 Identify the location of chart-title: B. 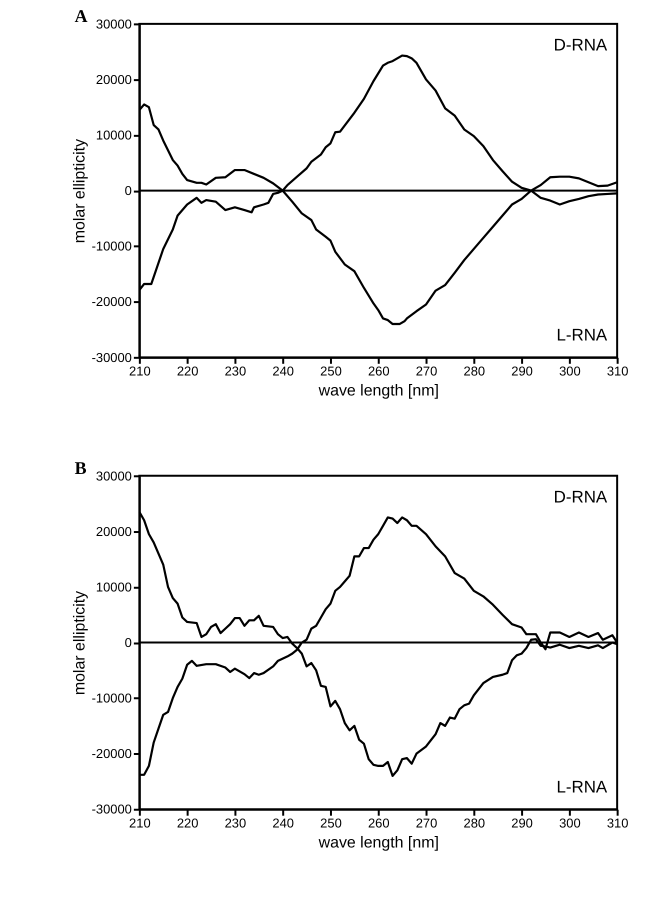
(80, 468).